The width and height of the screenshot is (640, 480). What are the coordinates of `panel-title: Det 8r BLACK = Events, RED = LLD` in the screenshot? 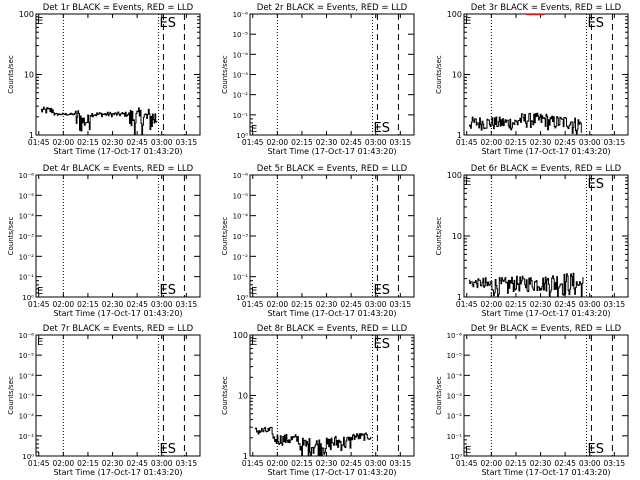 It's located at (332, 329).